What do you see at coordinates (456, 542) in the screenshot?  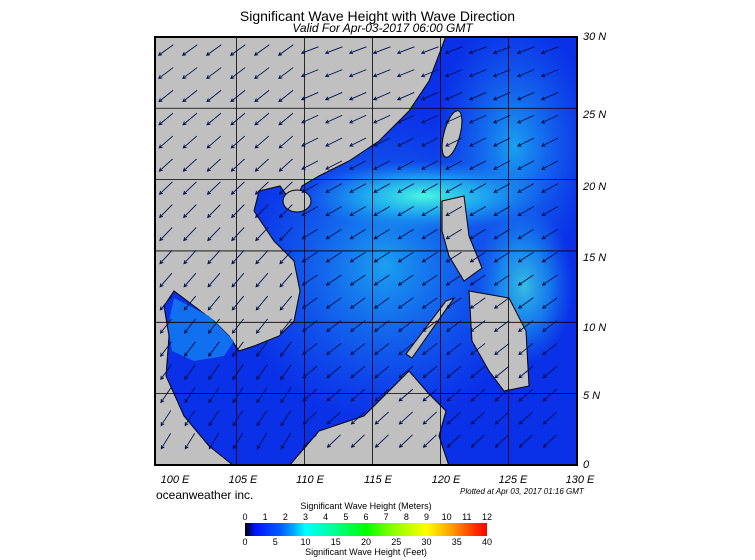 I see `colorbar-feet-tick: 35` at bounding box center [456, 542].